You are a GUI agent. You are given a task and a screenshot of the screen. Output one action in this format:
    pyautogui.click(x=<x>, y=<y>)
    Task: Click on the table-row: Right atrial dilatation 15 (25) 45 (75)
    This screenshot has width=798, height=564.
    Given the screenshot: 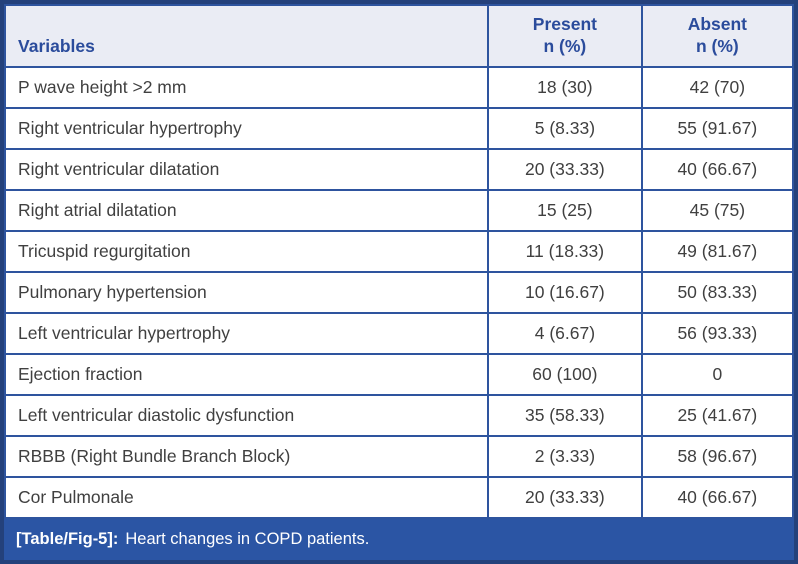 What is the action you would take?
    pyautogui.click(x=399, y=210)
    